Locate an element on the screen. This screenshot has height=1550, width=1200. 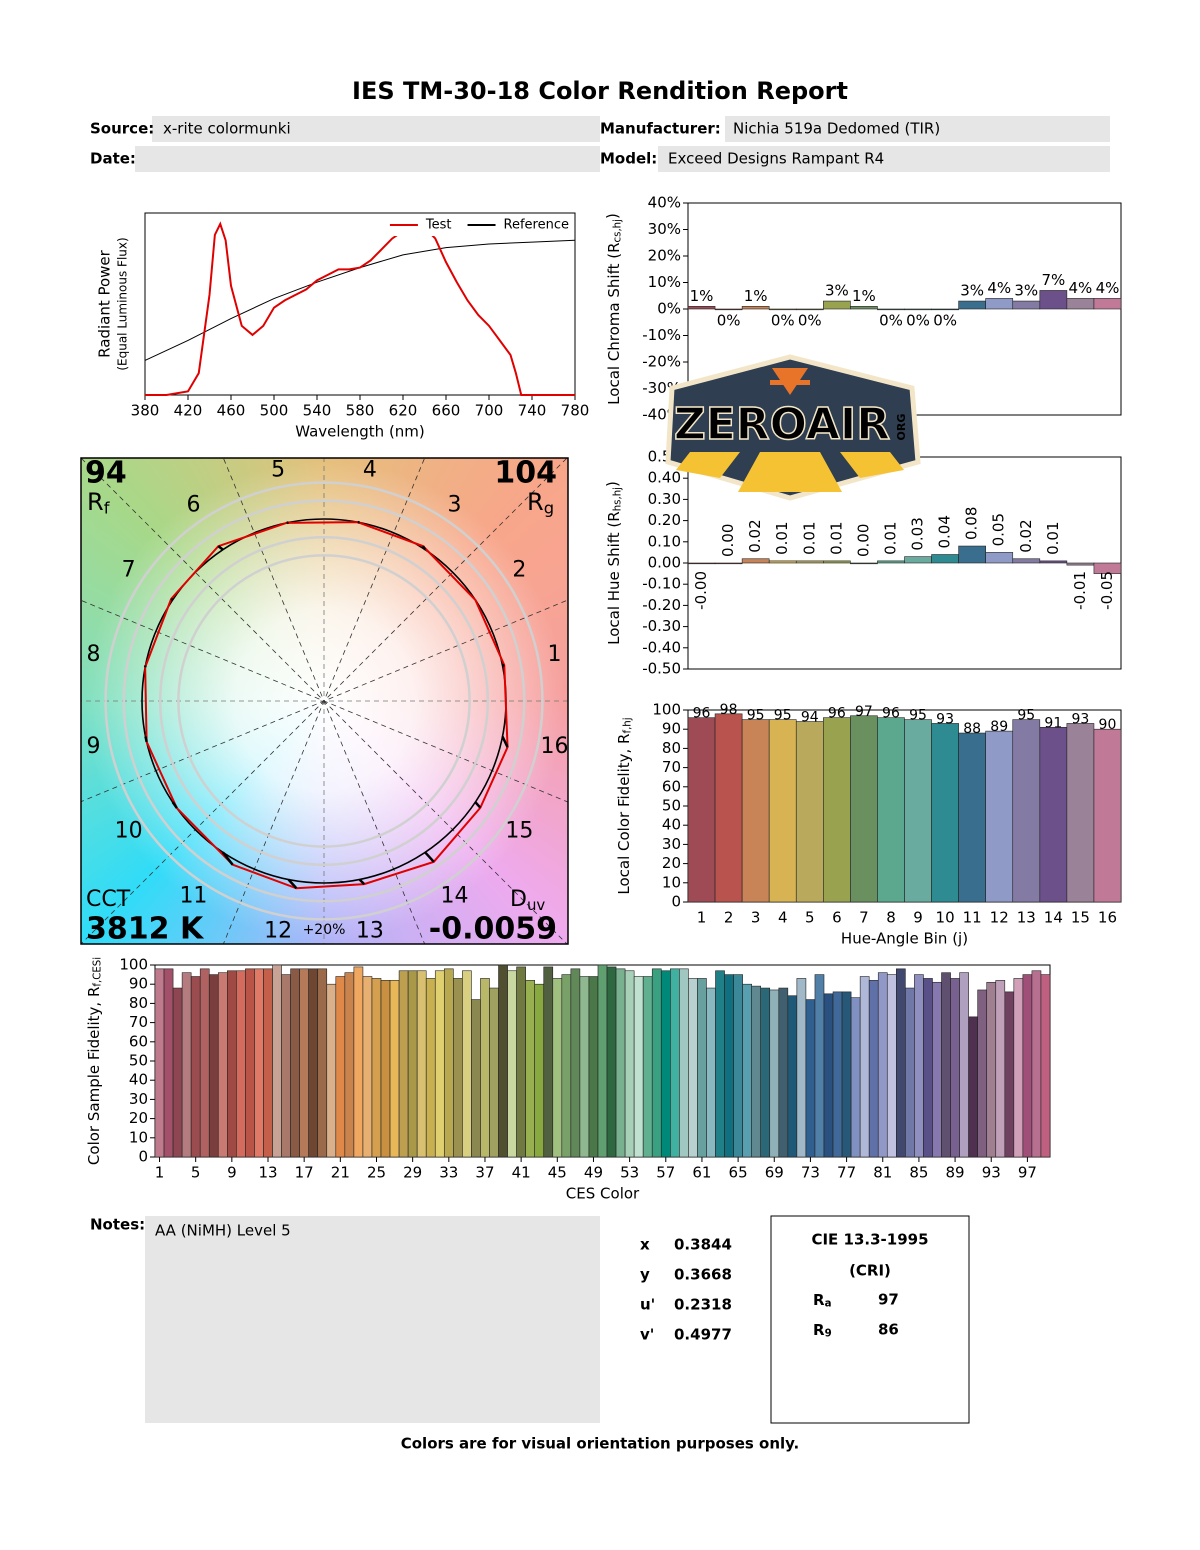
plot-frame is located at coordinates (360, 304).